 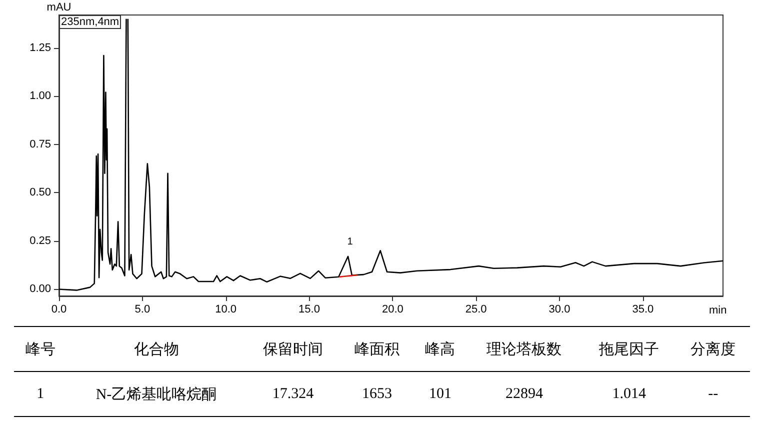 I want to click on x-tick-label: 0.0, so click(x=59, y=310).